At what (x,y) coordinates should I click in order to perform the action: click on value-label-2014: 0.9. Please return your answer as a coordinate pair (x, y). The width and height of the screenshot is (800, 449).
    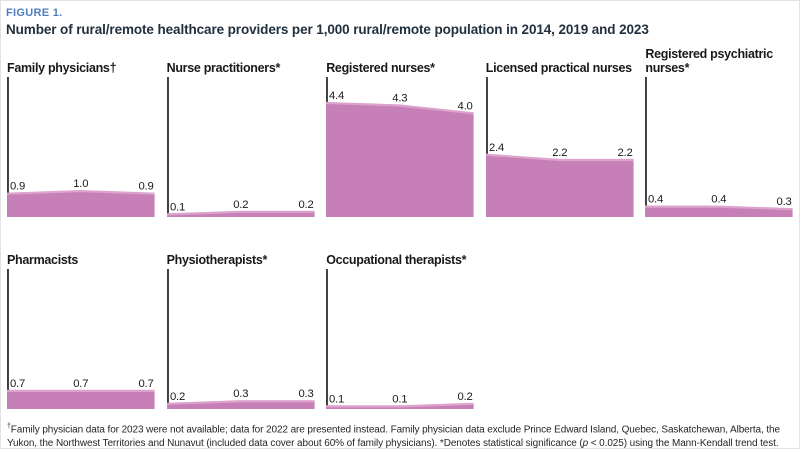
    Looking at the image, I should click on (17, 187).